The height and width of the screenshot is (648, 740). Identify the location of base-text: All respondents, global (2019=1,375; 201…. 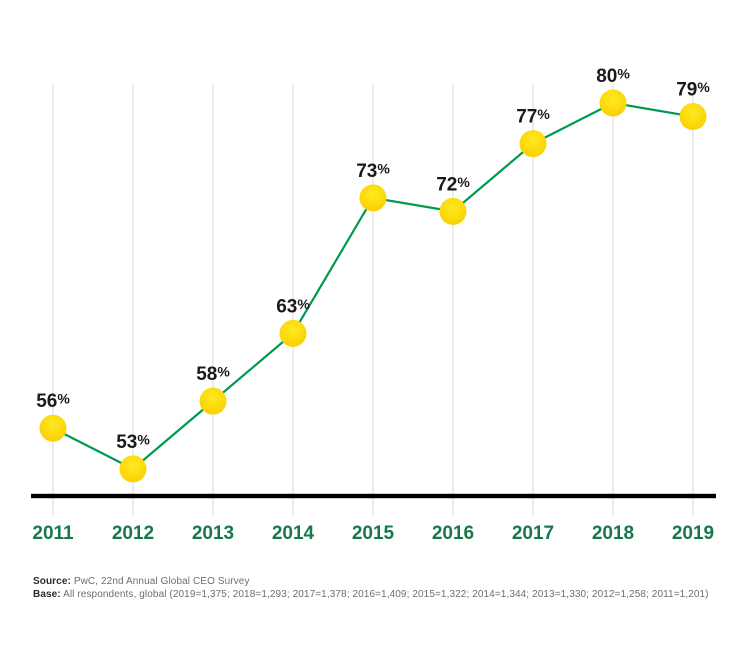
(386, 594).